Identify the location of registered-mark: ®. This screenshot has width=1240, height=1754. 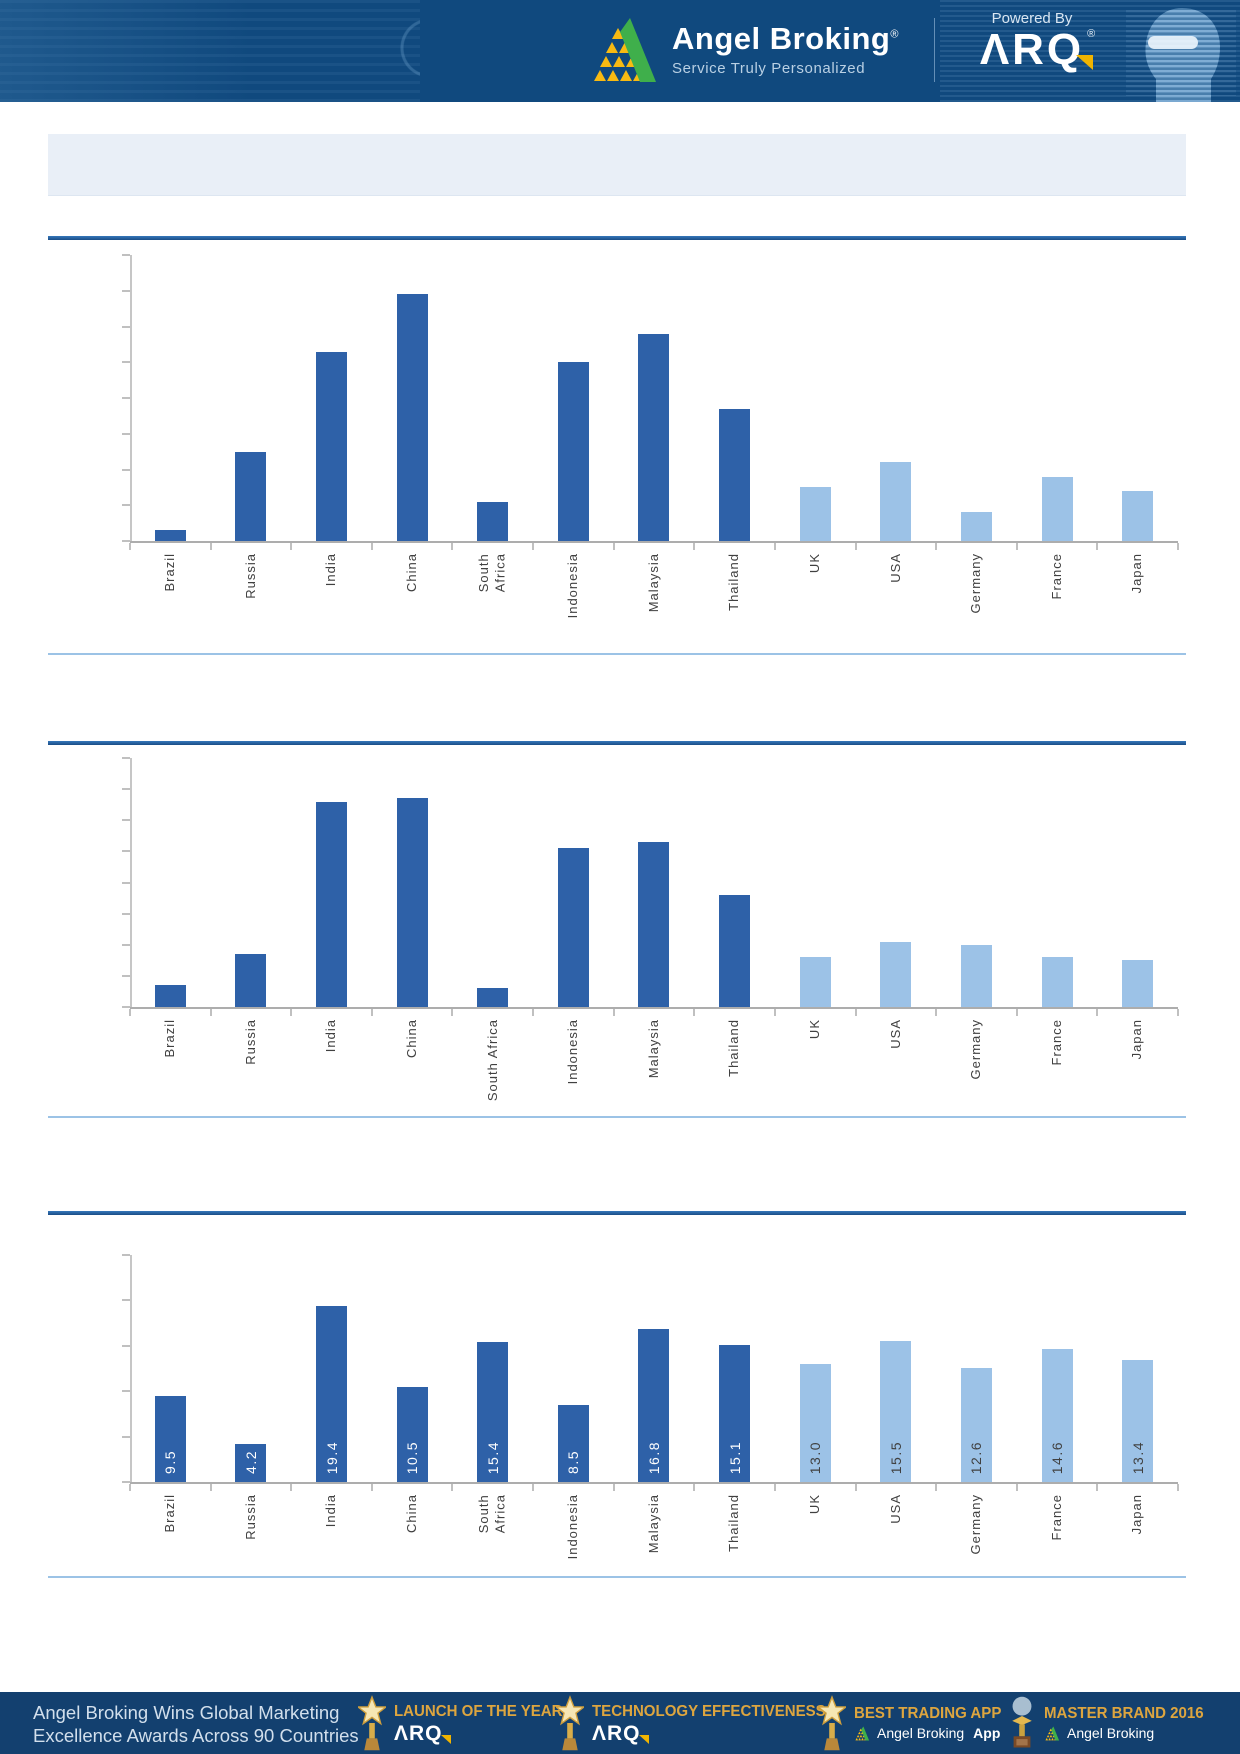
(894, 34).